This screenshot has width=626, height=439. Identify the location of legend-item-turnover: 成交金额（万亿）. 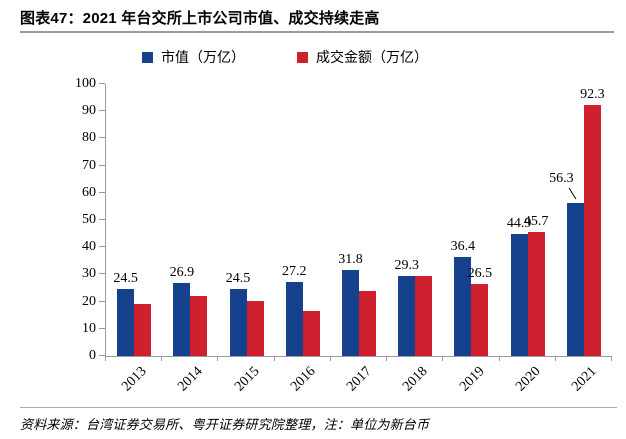
(362, 57).